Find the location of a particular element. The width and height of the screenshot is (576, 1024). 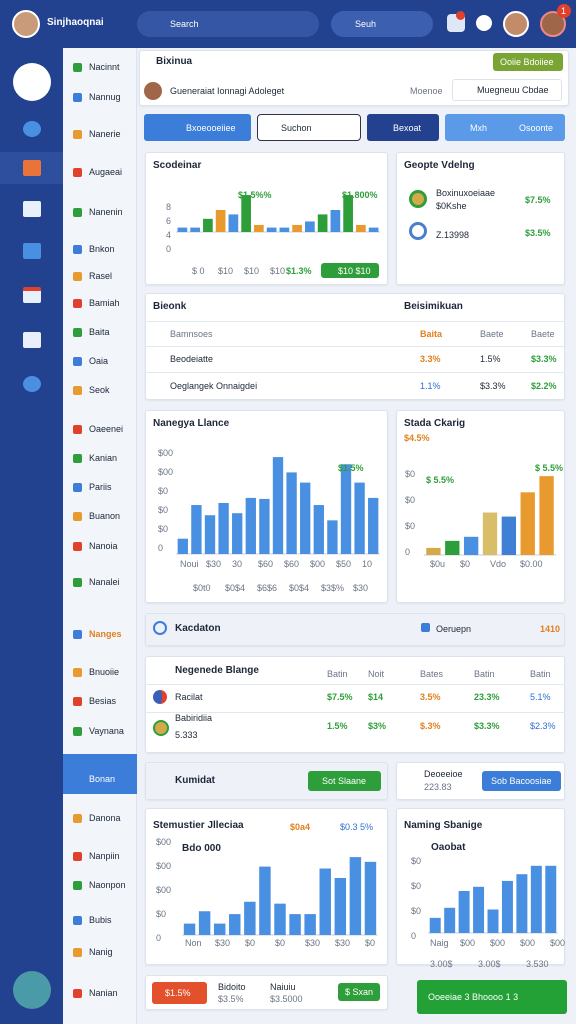

y-tick-label: $00 is located at coordinates (164, 866).